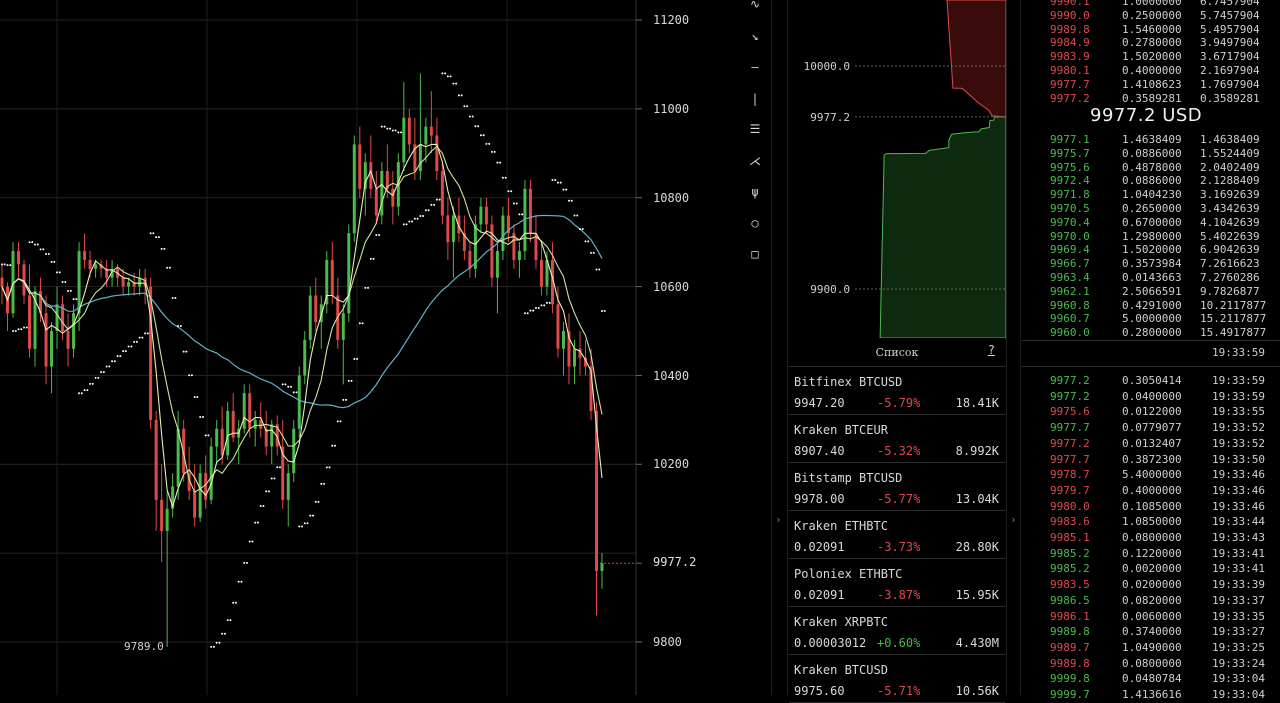 This screenshot has width=1280, height=703. I want to click on pitchfork-icon: ψ, so click(755, 192).